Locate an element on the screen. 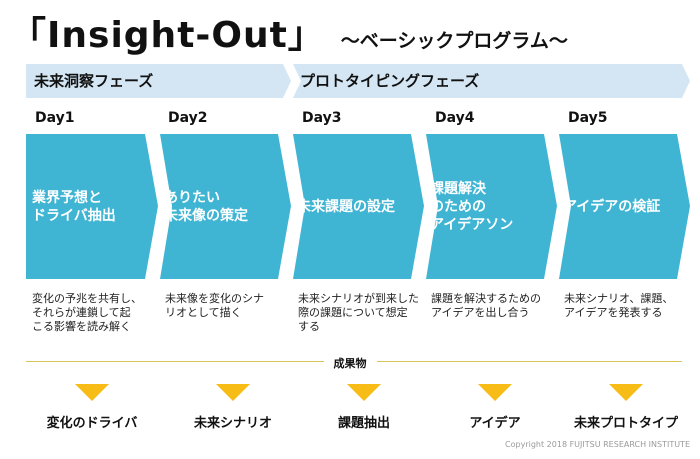 Image resolution: width=700 pixels, height=459 pixels. page-subtitle: ～ベーシックプログラム～ is located at coordinates (454, 41).